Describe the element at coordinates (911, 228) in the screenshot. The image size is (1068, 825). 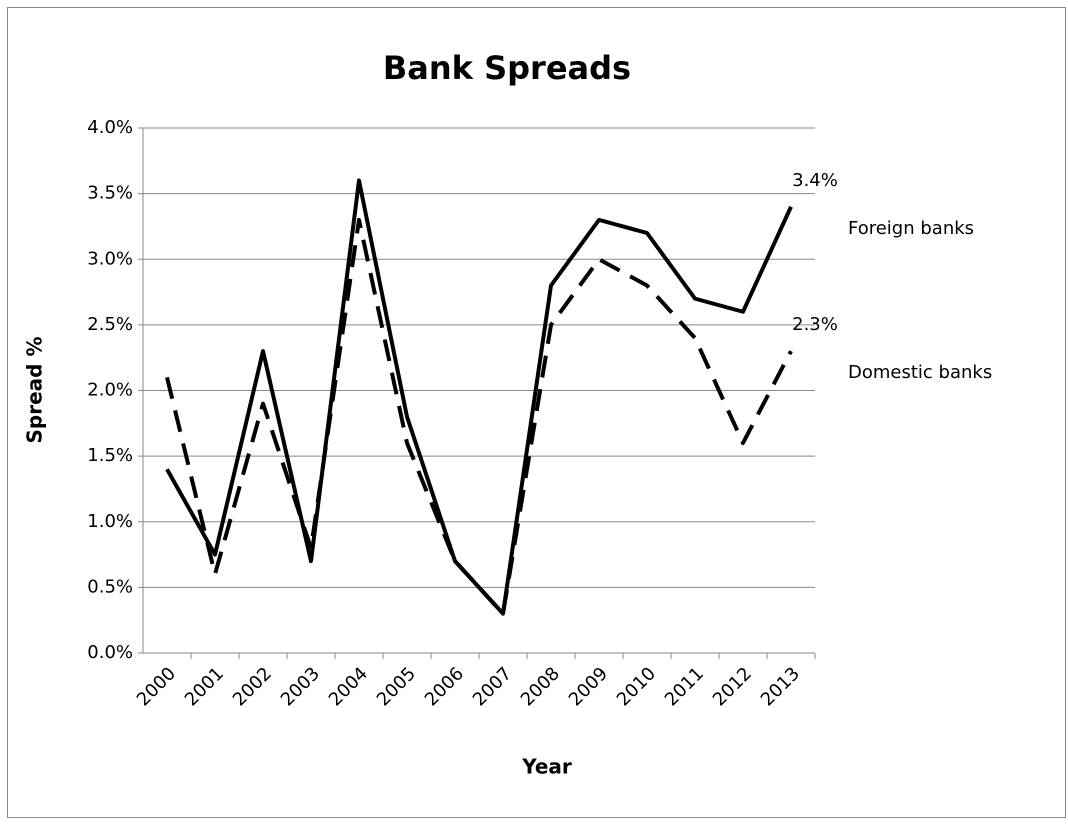
I see `legend-label: Foreign banks` at that location.